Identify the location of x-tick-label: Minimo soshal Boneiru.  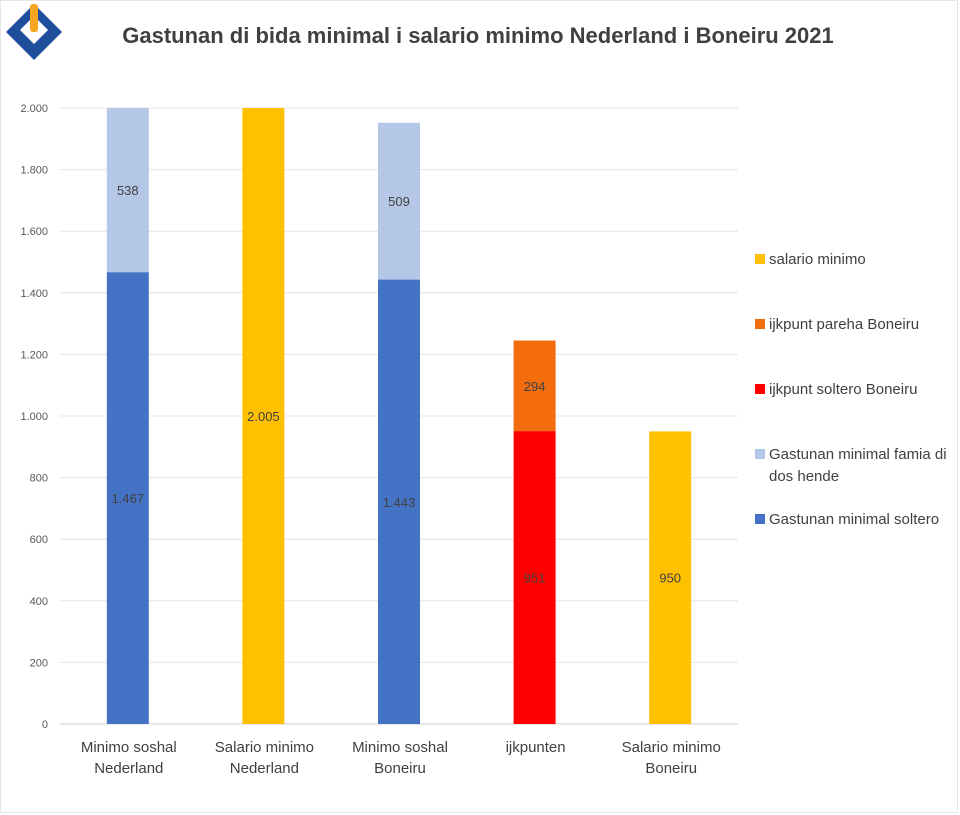
(400, 758).